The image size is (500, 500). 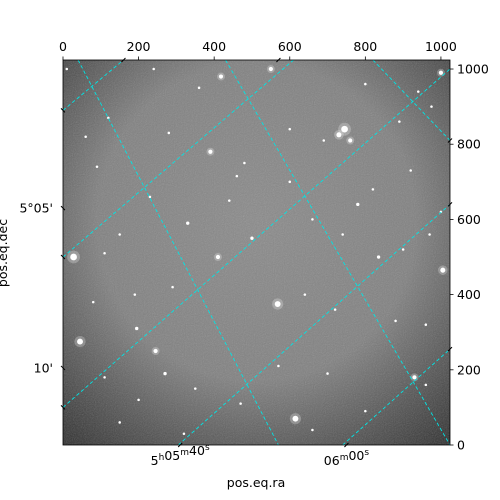 I want to click on ra-axis-bottom: 5h05m40s 06m00s, so click(x=260, y=455).